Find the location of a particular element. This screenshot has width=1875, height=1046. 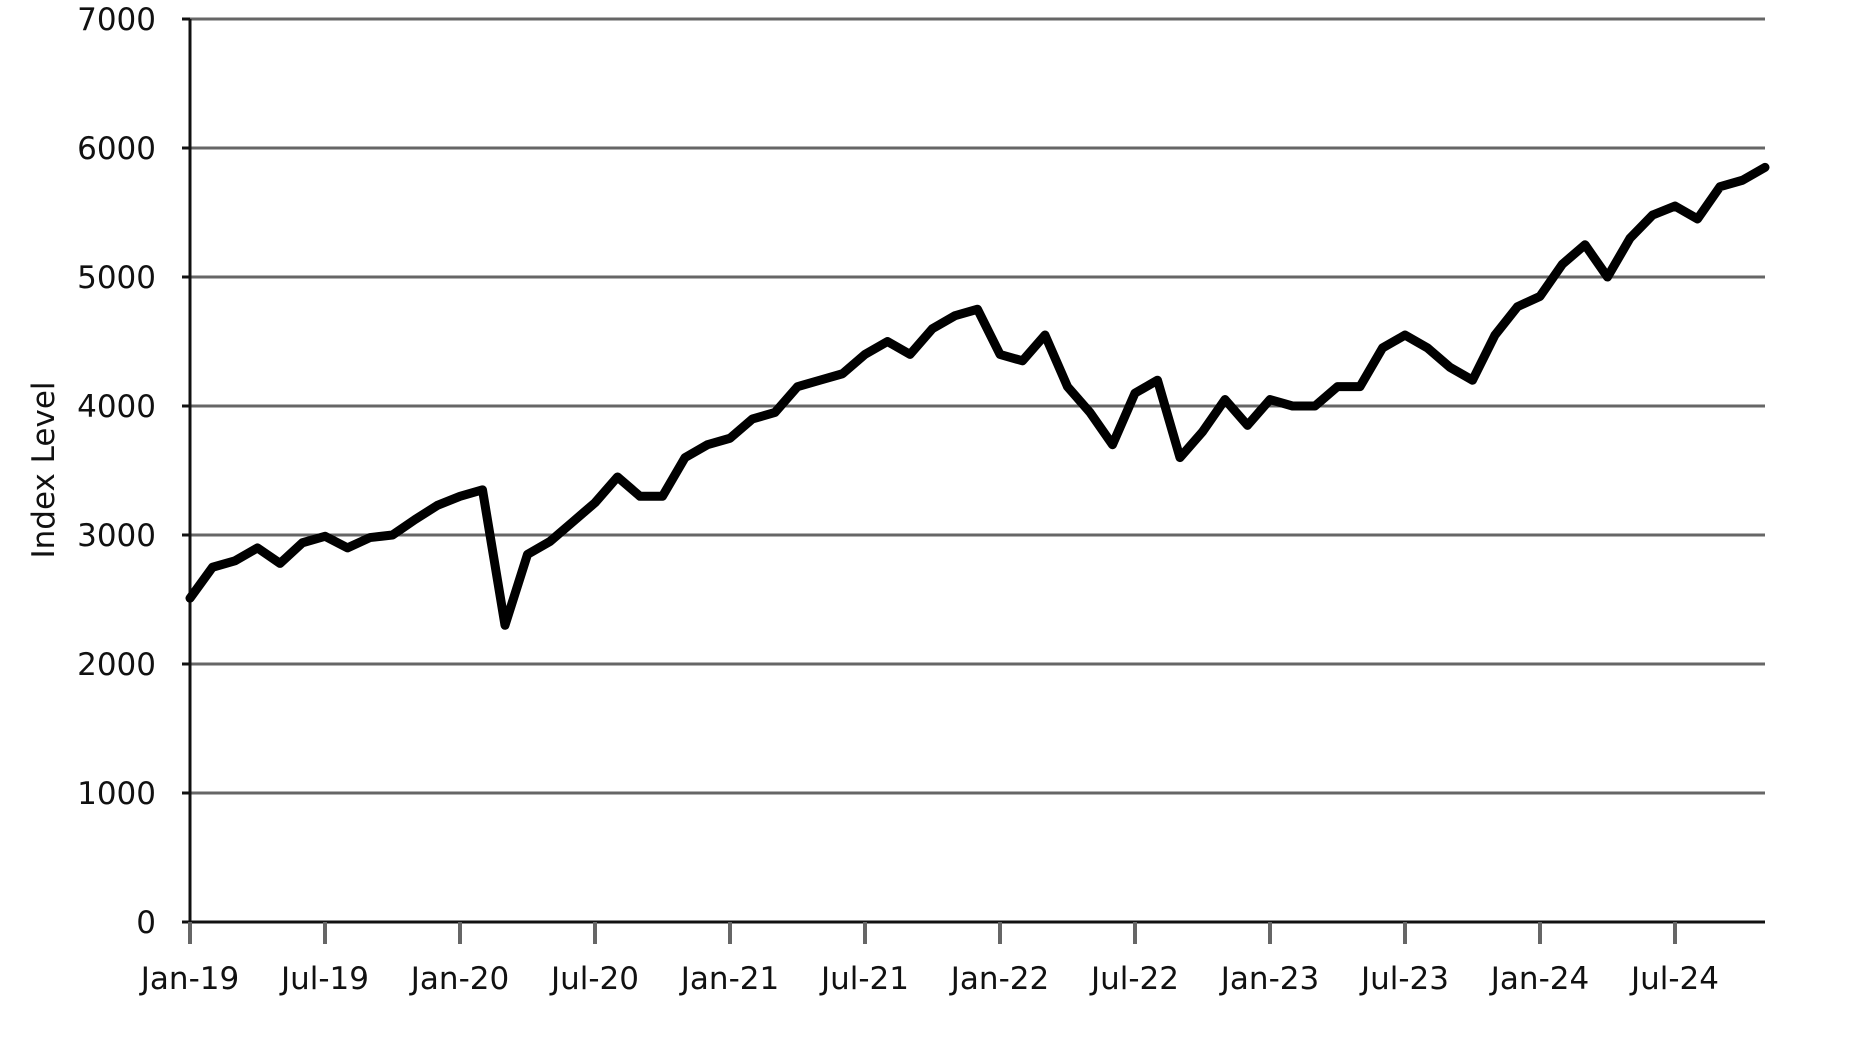

y-tick-label: 6000 is located at coordinates (116, 149).